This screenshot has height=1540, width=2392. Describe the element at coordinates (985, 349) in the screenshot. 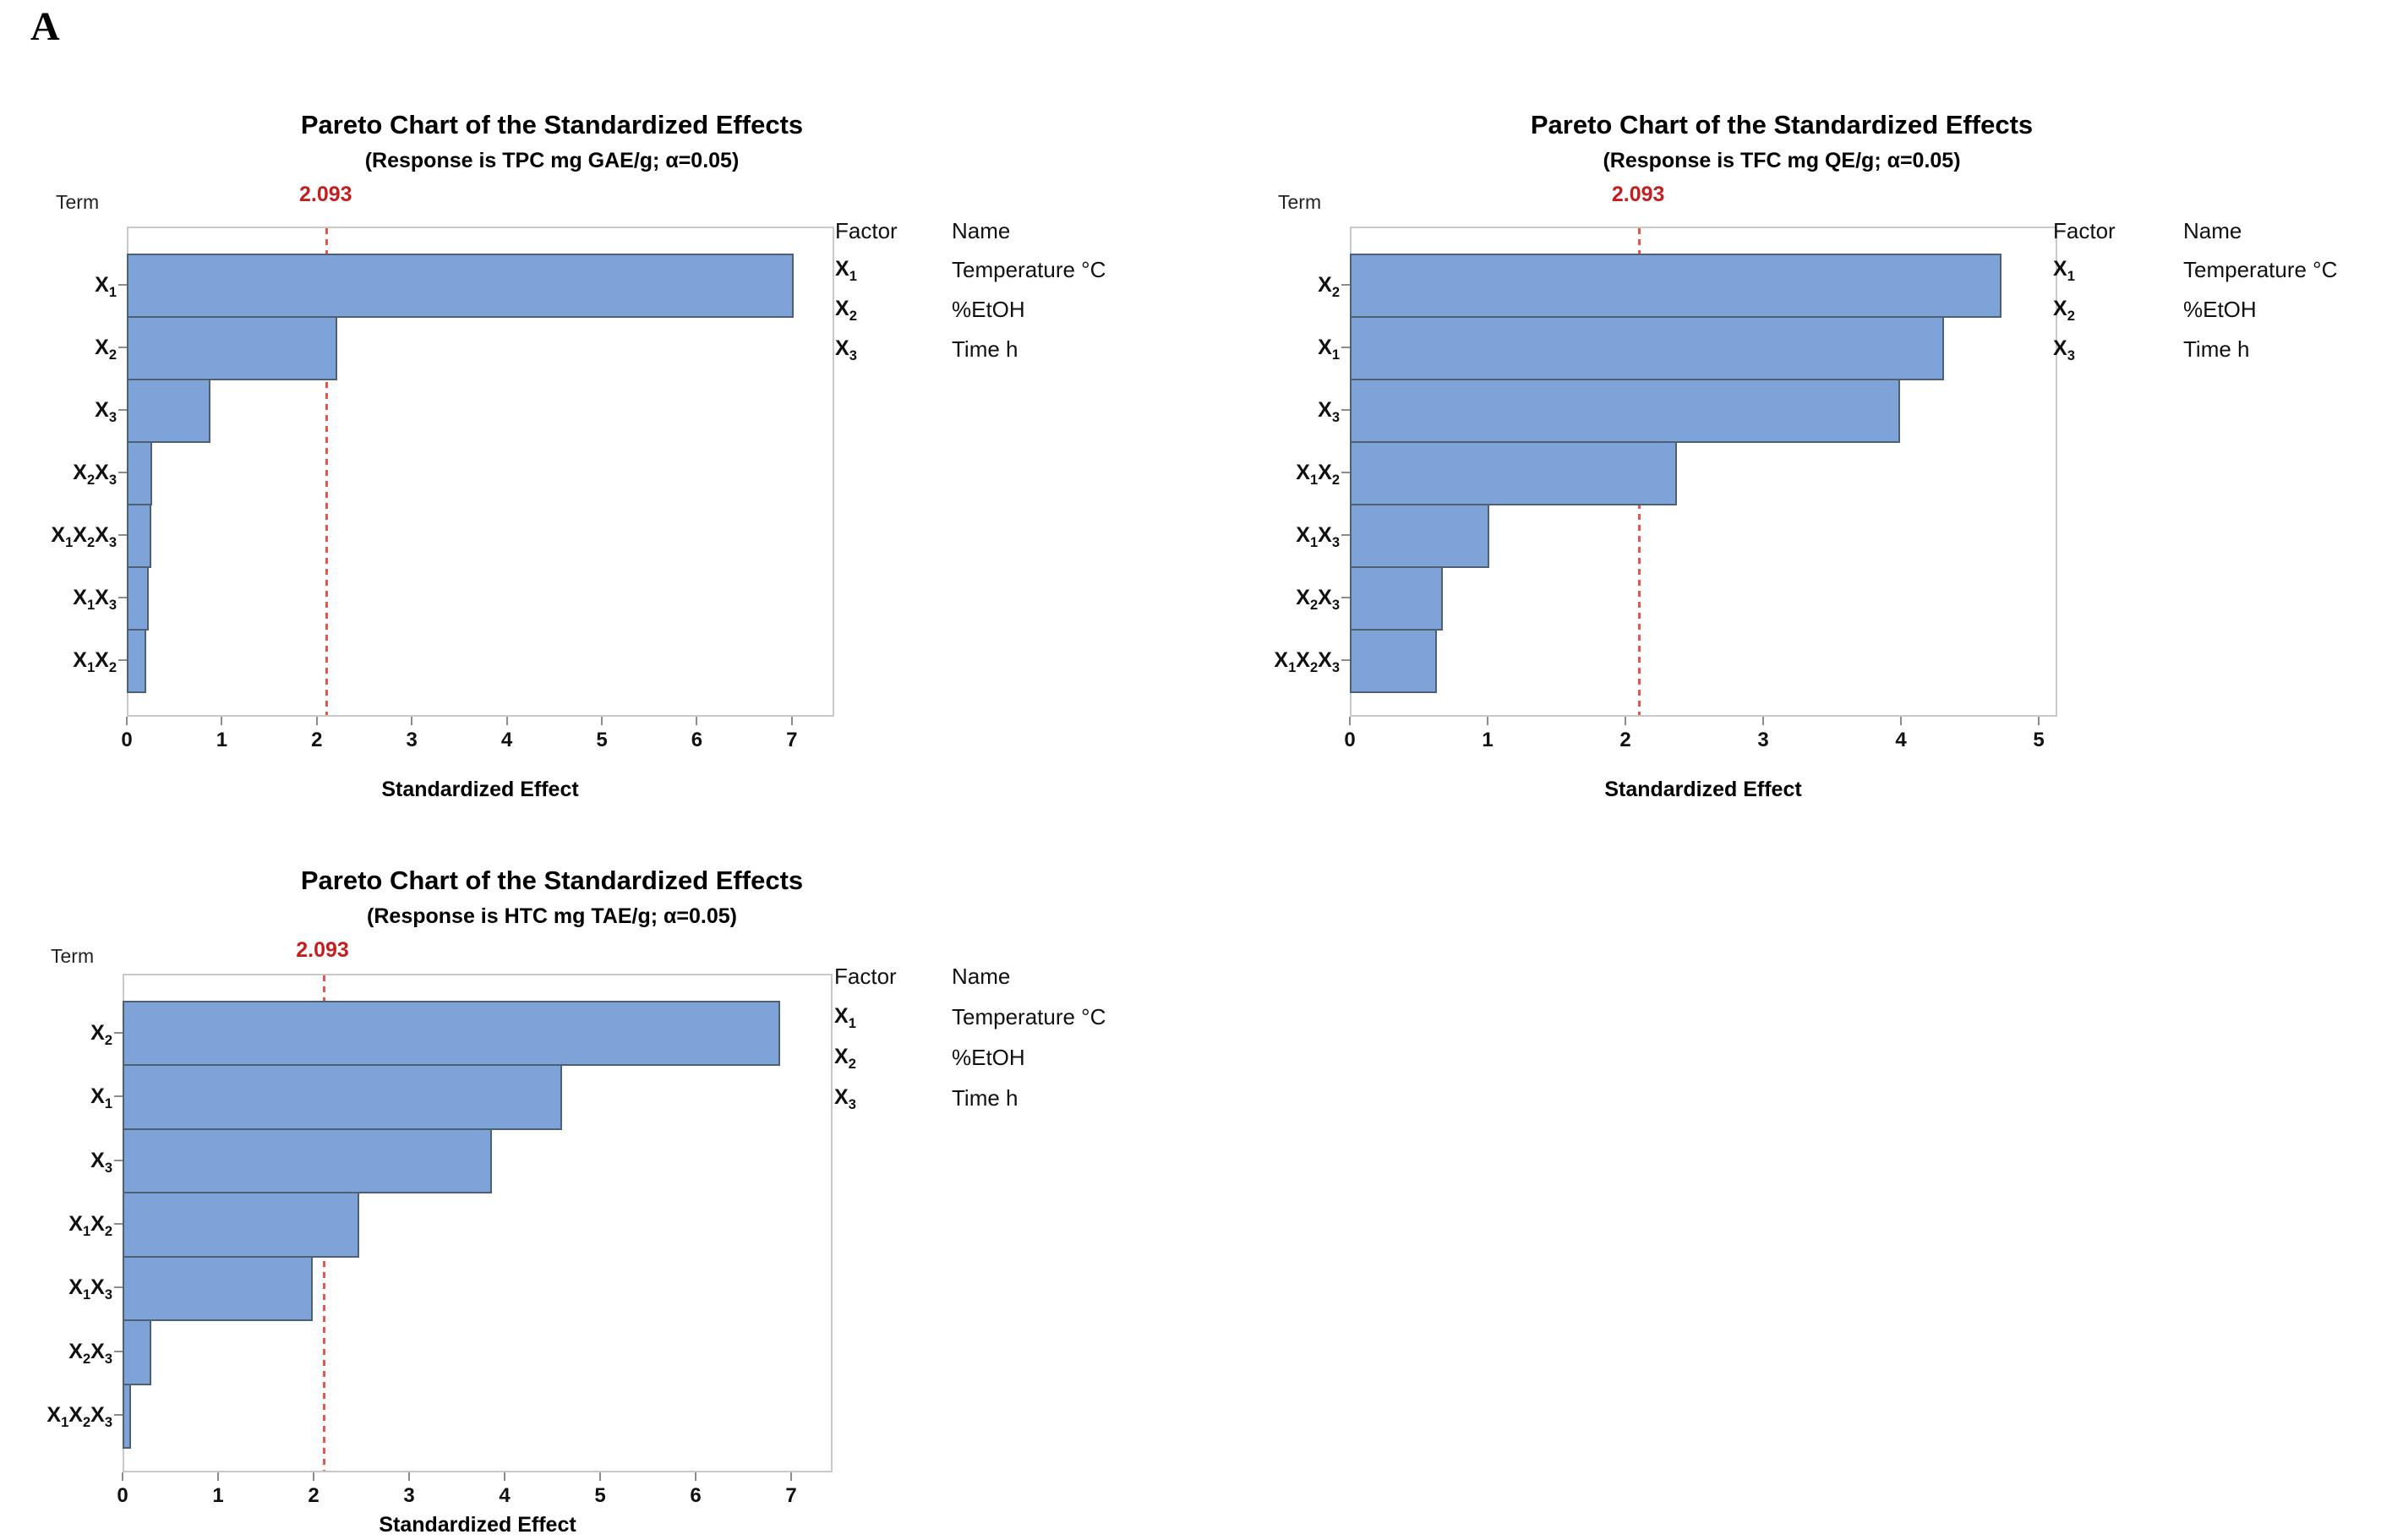

I see `legend-name: Time h` at that location.